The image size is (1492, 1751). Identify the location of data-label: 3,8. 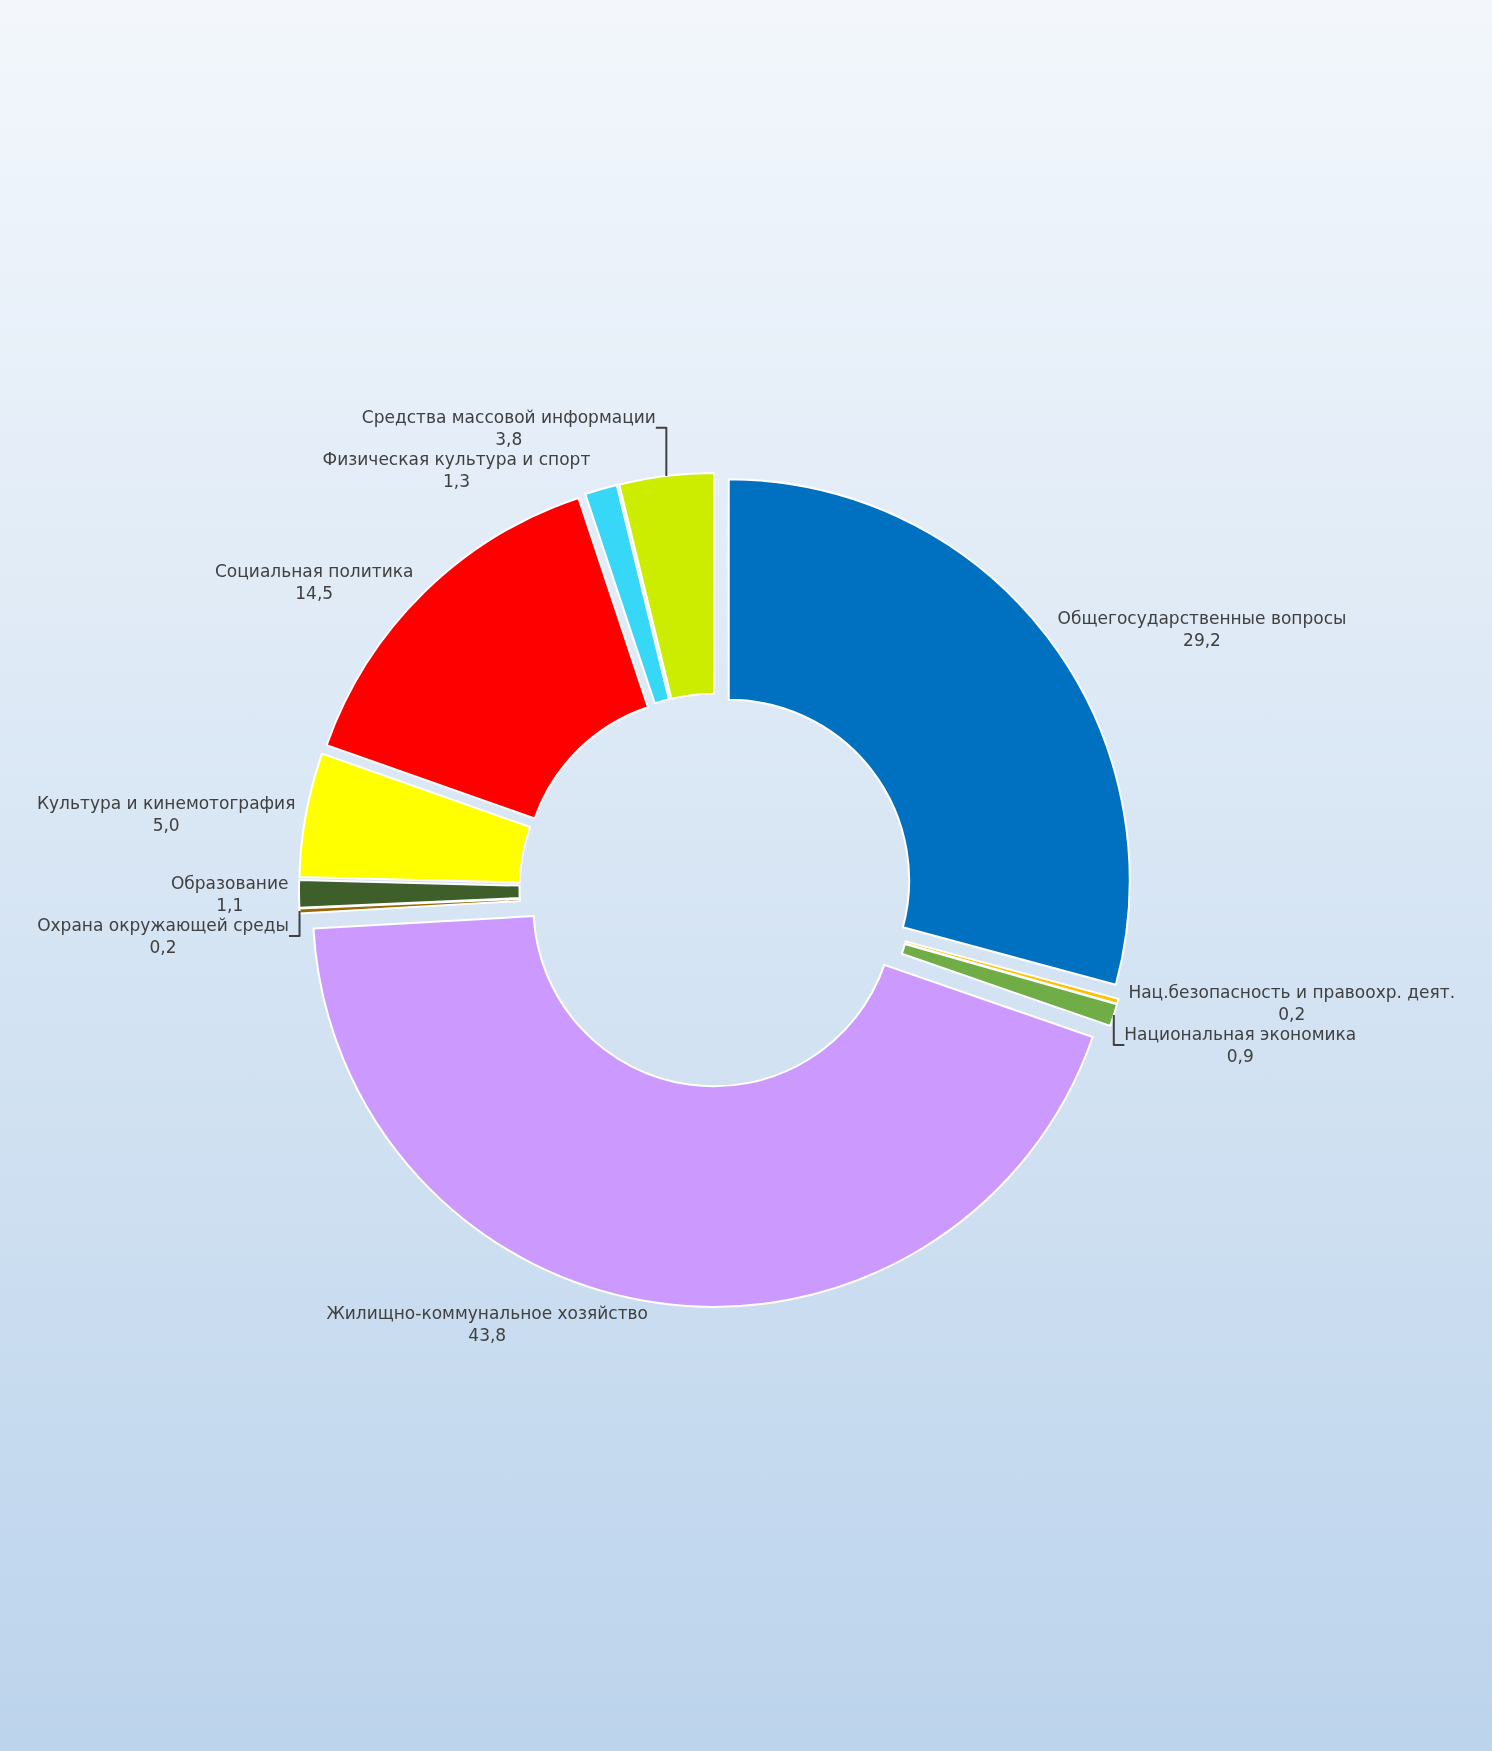
(509, 438).